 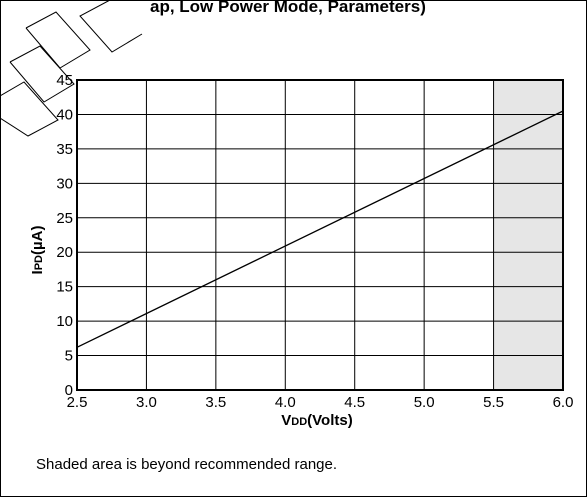 What do you see at coordinates (64, 321) in the screenshot?
I see `y-tick-label: 10` at bounding box center [64, 321].